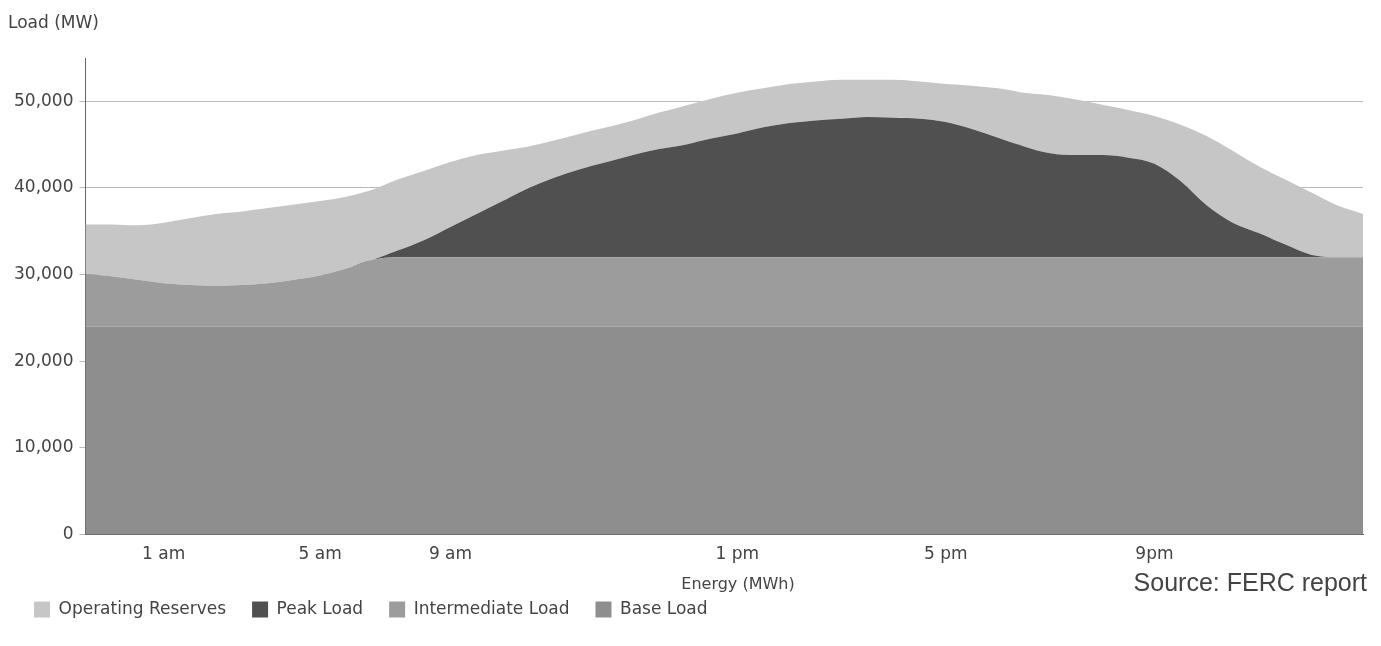 This screenshot has height=646, width=1381. I want to click on x-axis-title: Energy (MWh), so click(738, 583).